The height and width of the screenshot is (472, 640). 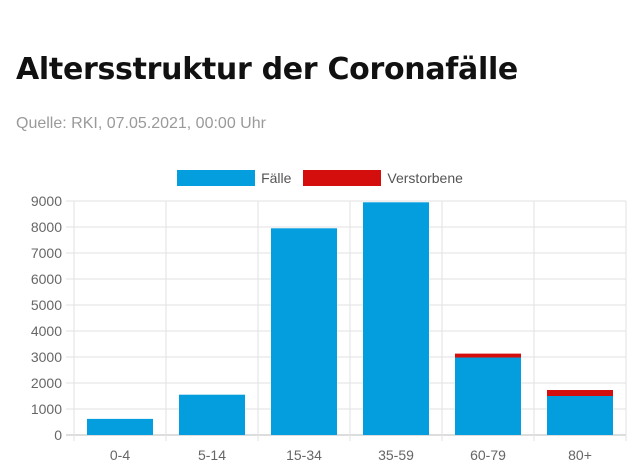 I want to click on chart-legend: Fälle Verstorbene, so click(x=320, y=178).